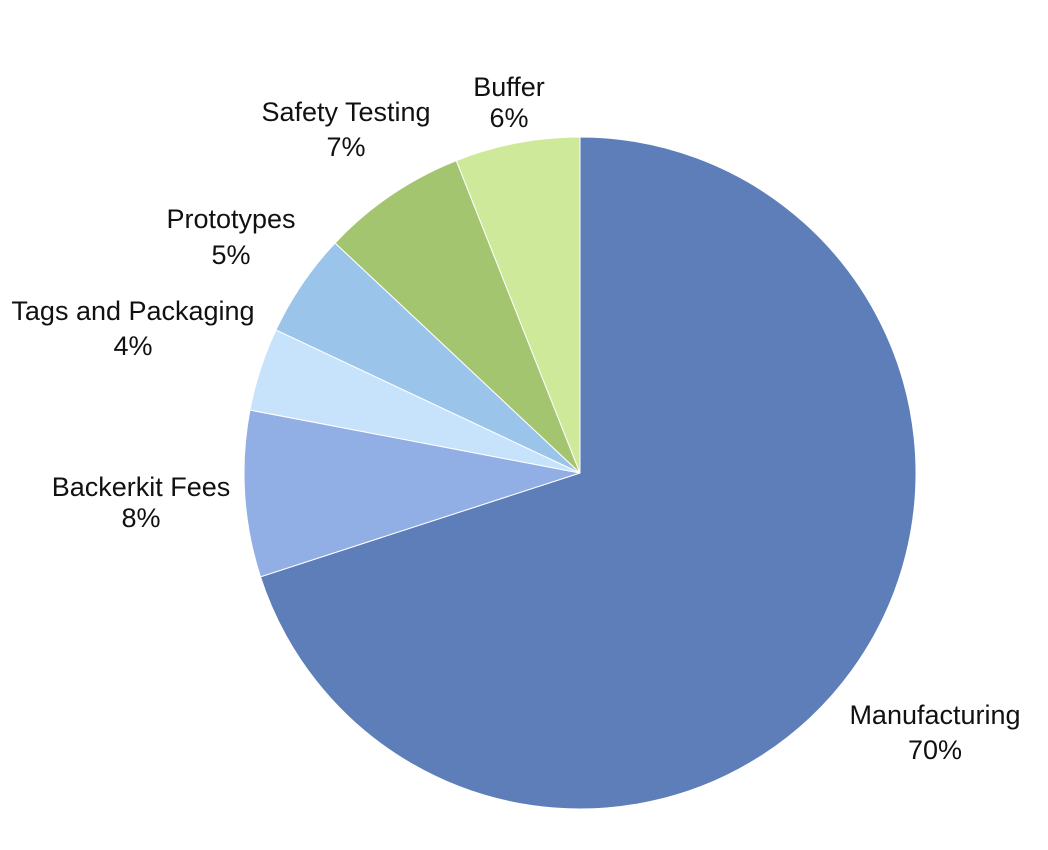 This screenshot has width=1048, height=850. What do you see at coordinates (345, 112) in the screenshot?
I see `slice-label-safety-testing: Safety Testing` at bounding box center [345, 112].